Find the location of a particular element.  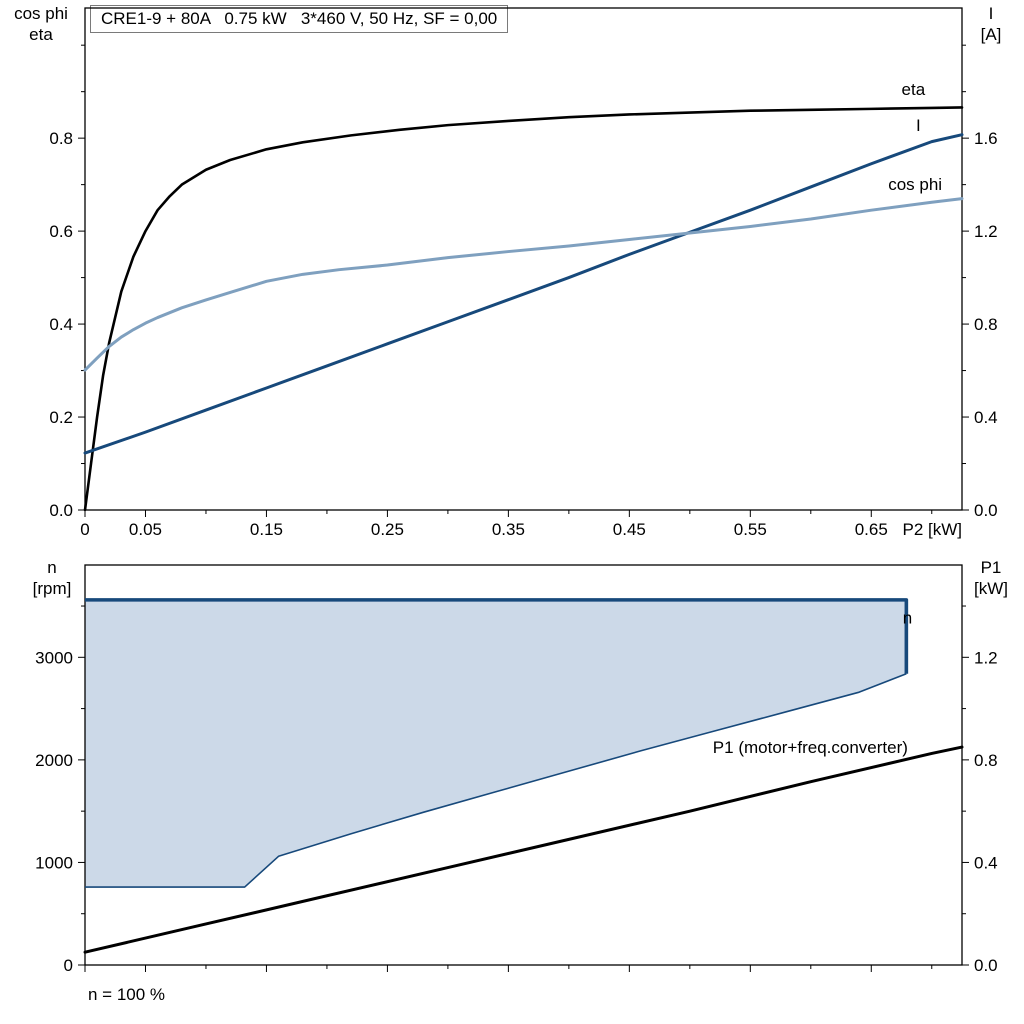

speed-upper-boundary is located at coordinates (497, 636).